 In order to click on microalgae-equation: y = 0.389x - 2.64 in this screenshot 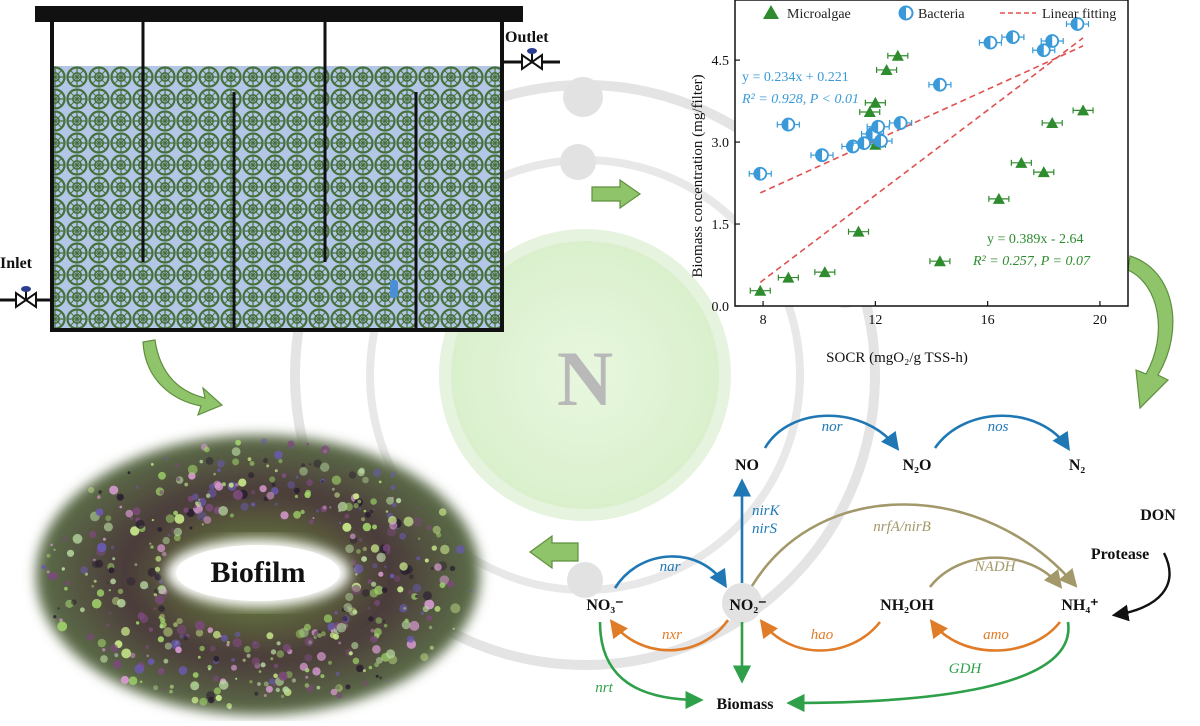, I will do `click(1035, 239)`.